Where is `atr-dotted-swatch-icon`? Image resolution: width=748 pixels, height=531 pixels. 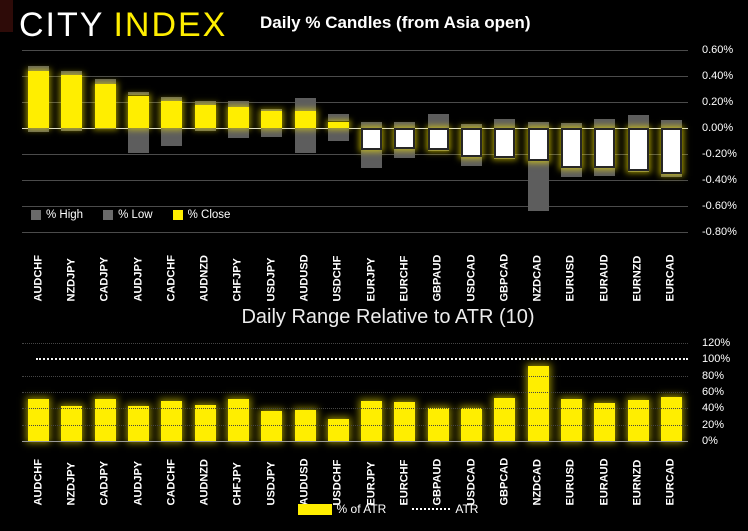
atr-dotted-swatch-icon is located at coordinates (431, 509).